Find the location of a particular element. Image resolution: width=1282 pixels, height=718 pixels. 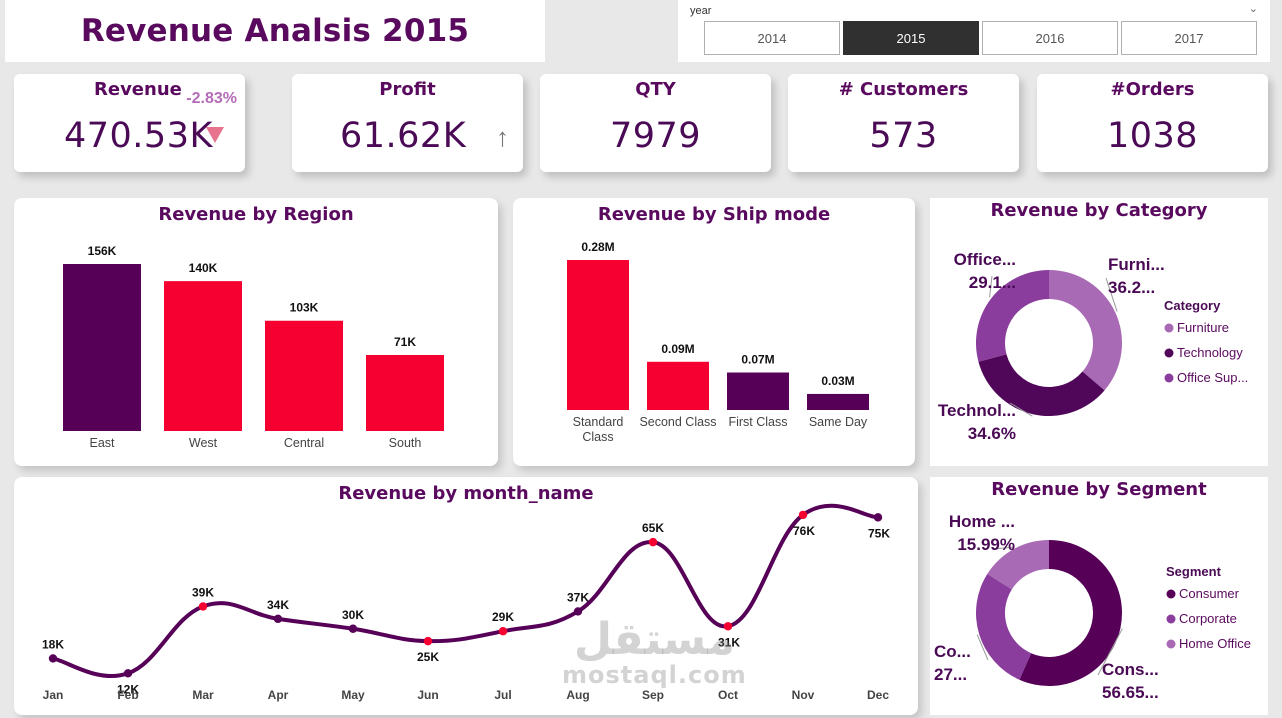

x-tick-label: Aug is located at coordinates (577, 695).